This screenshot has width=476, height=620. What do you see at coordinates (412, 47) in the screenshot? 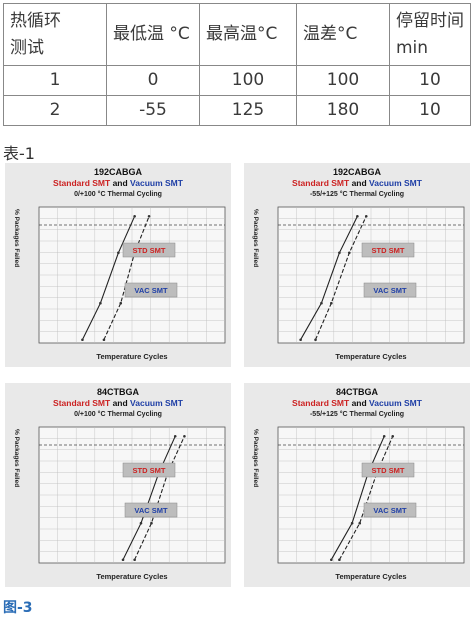
I see `header-line: min` at bounding box center [412, 47].